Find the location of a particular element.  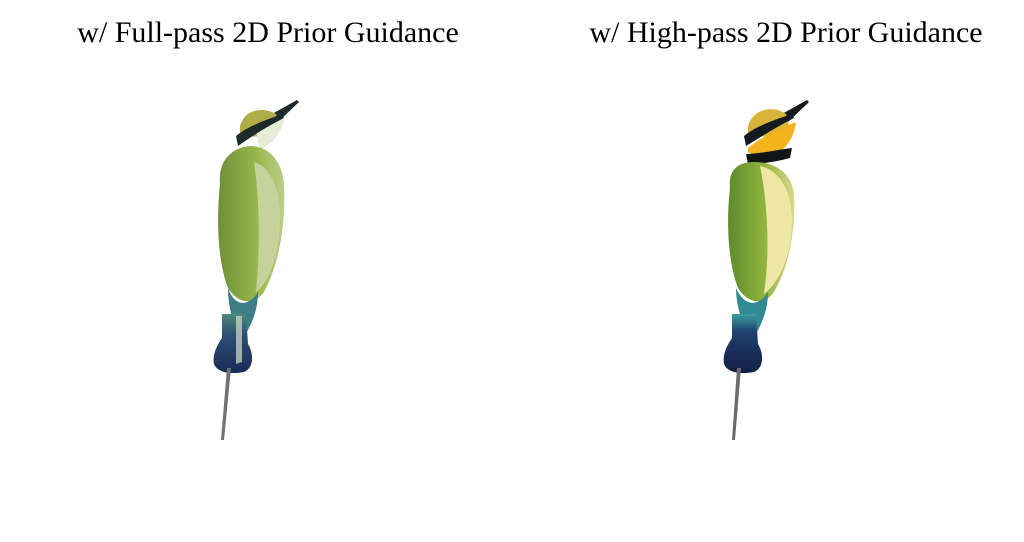

bird-image-high-pass is located at coordinates (766, 270).